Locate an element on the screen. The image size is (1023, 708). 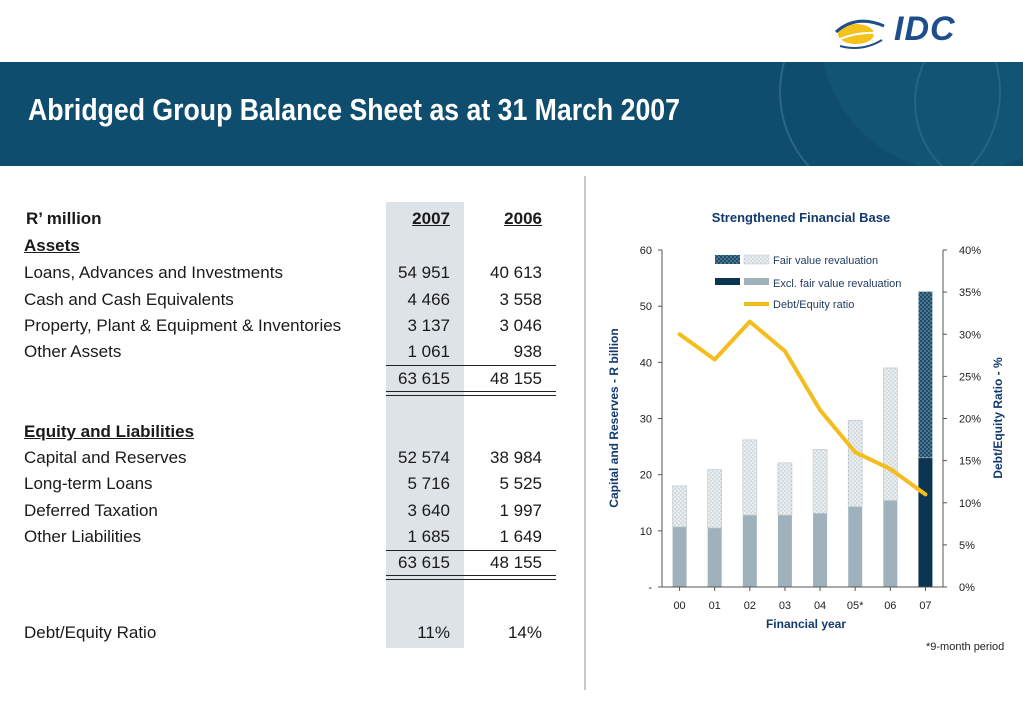
row-label: Debt/Equity Ratio is located at coordinates (90, 632).